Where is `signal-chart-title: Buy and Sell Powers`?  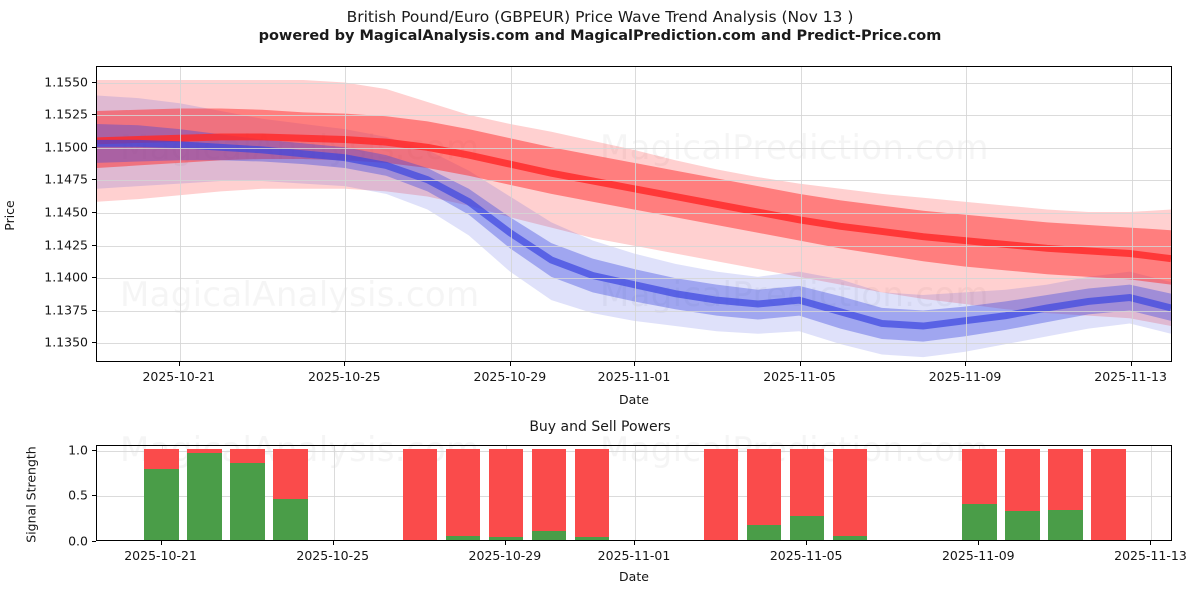
signal-chart-title: Buy and Sell Powers is located at coordinates (600, 427).